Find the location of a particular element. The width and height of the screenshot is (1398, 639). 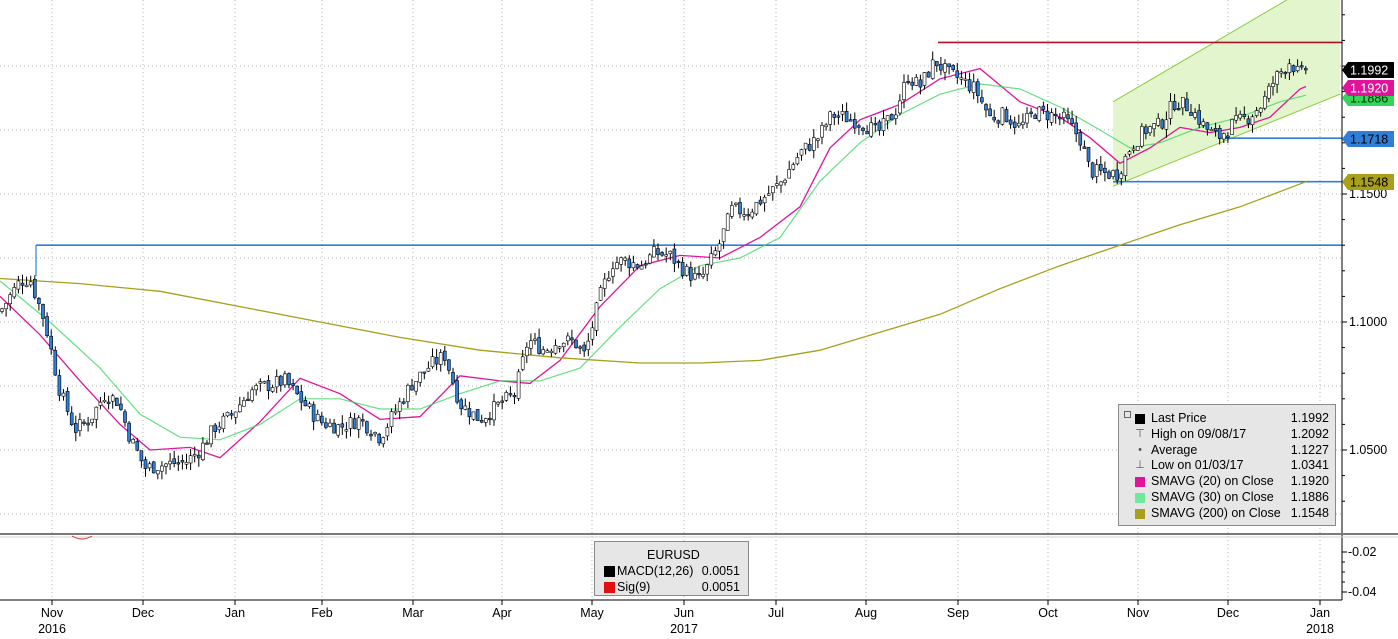

macd-panel: -0.02 -0.04 is located at coordinates (699, 566).